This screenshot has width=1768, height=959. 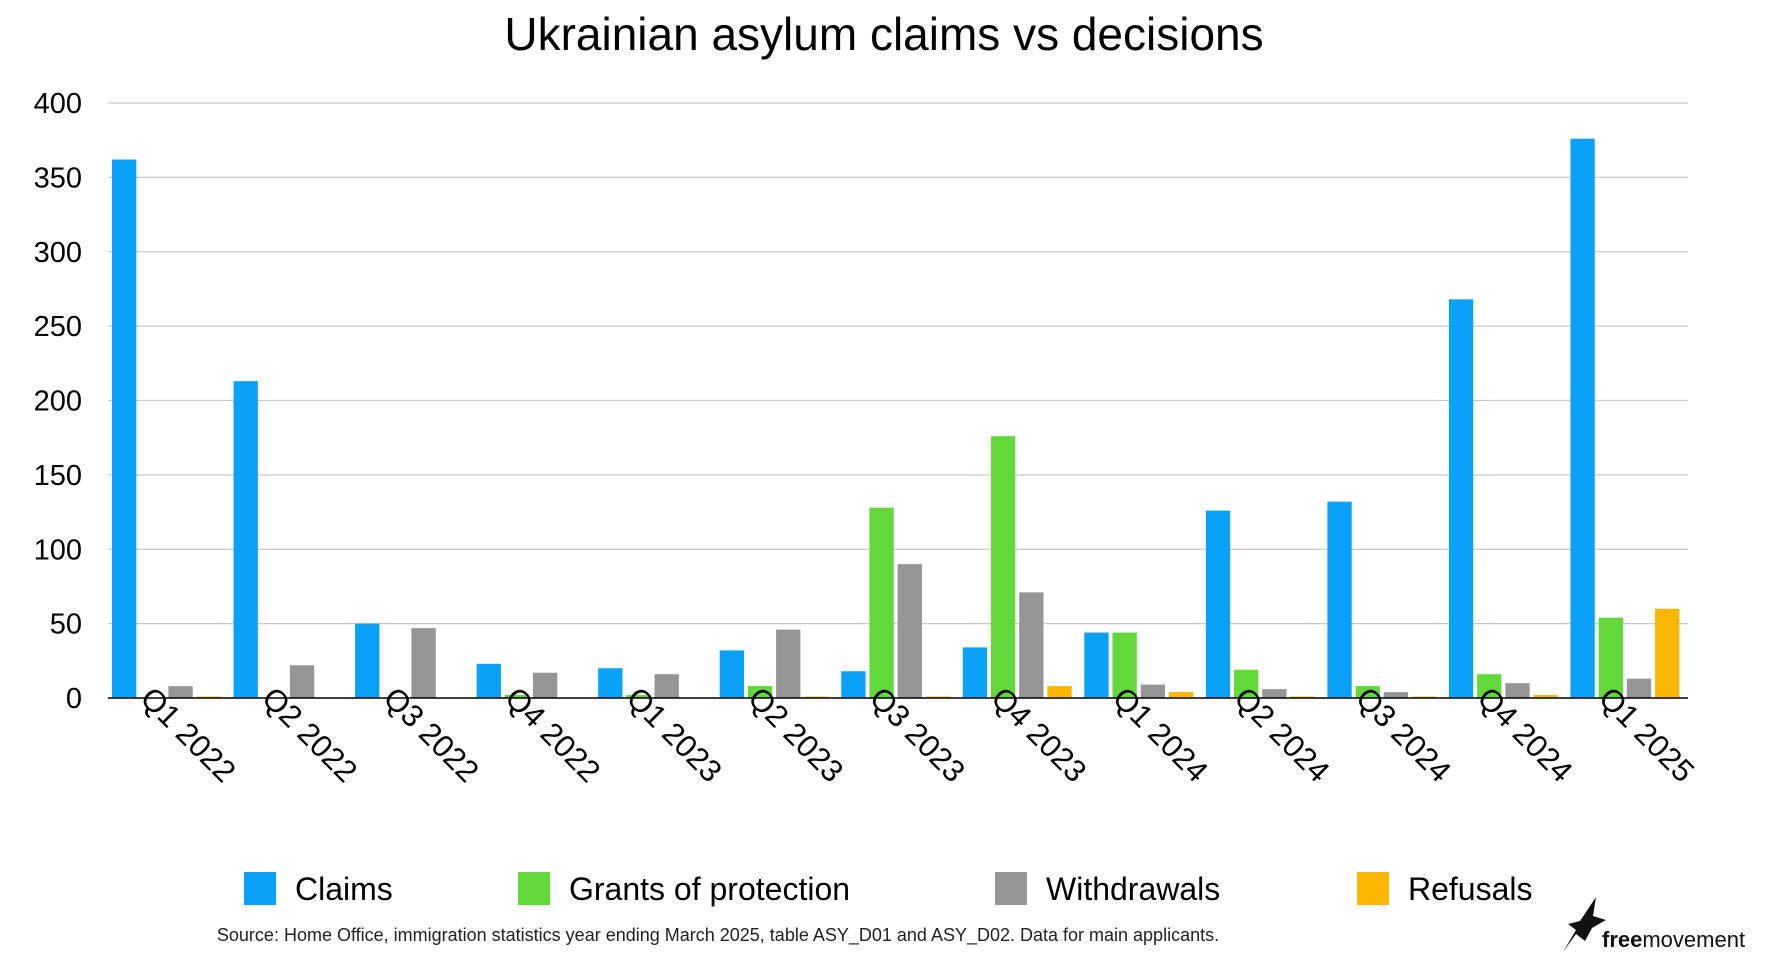 What do you see at coordinates (1246, 683) in the screenshot?
I see `bar-grants-of-protection-q2-2024` at bounding box center [1246, 683].